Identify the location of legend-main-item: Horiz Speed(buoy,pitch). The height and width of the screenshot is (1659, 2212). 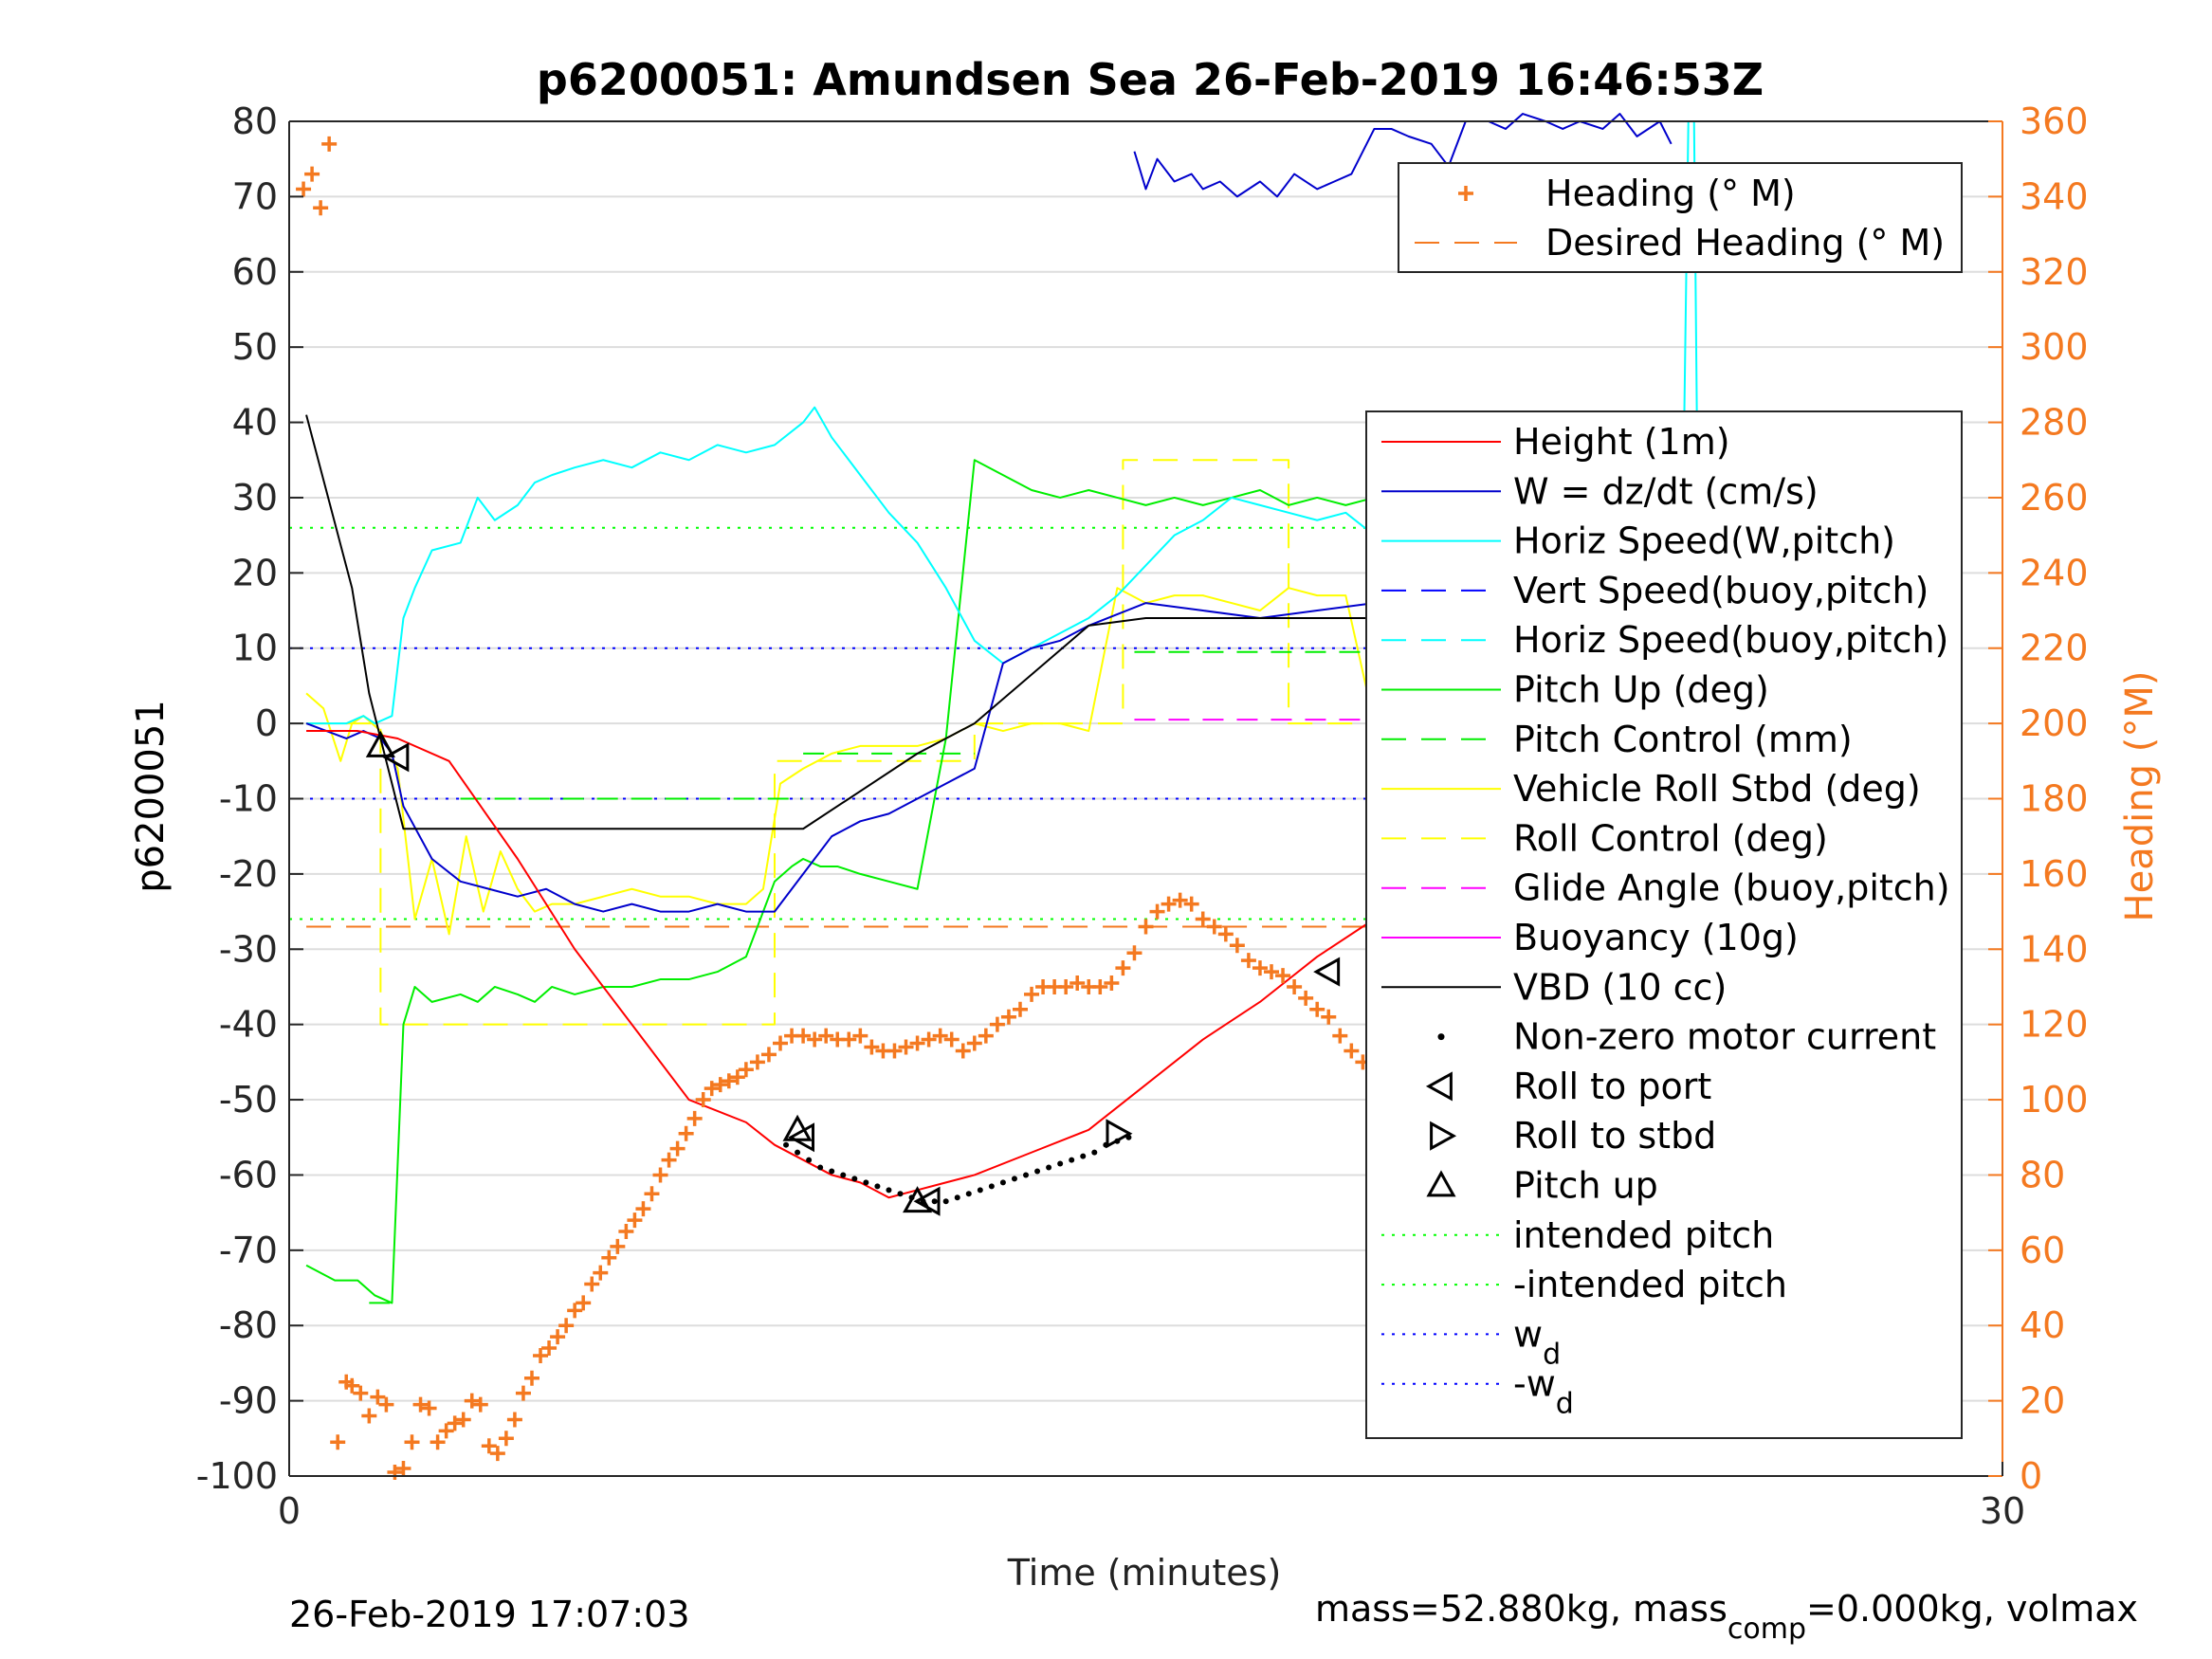
(1730, 640).